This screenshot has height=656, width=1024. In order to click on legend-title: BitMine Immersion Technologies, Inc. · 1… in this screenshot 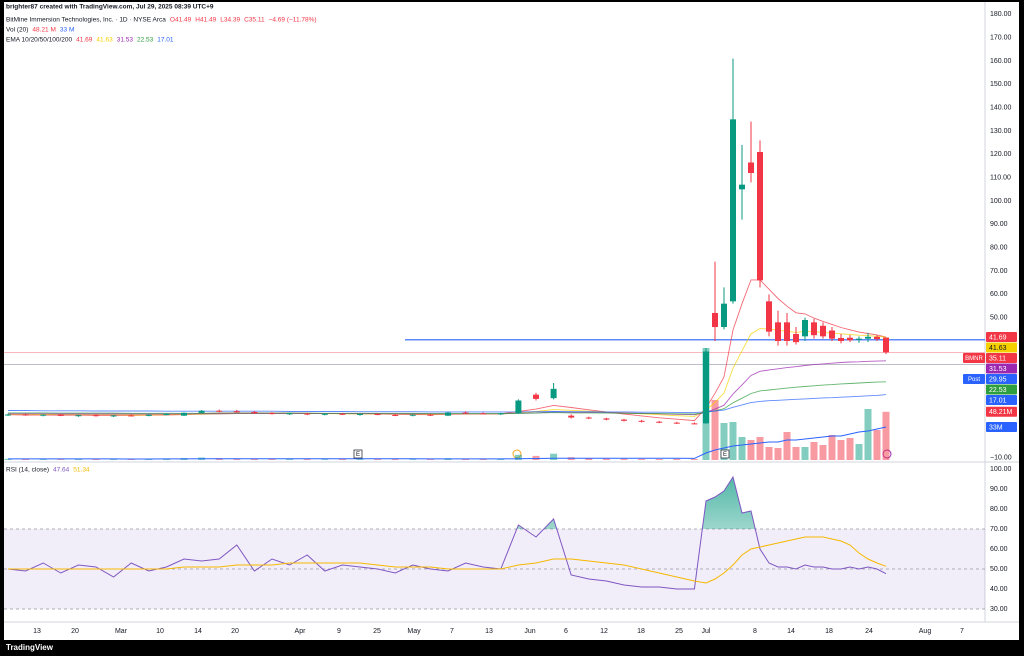, I will do `click(86, 20)`.